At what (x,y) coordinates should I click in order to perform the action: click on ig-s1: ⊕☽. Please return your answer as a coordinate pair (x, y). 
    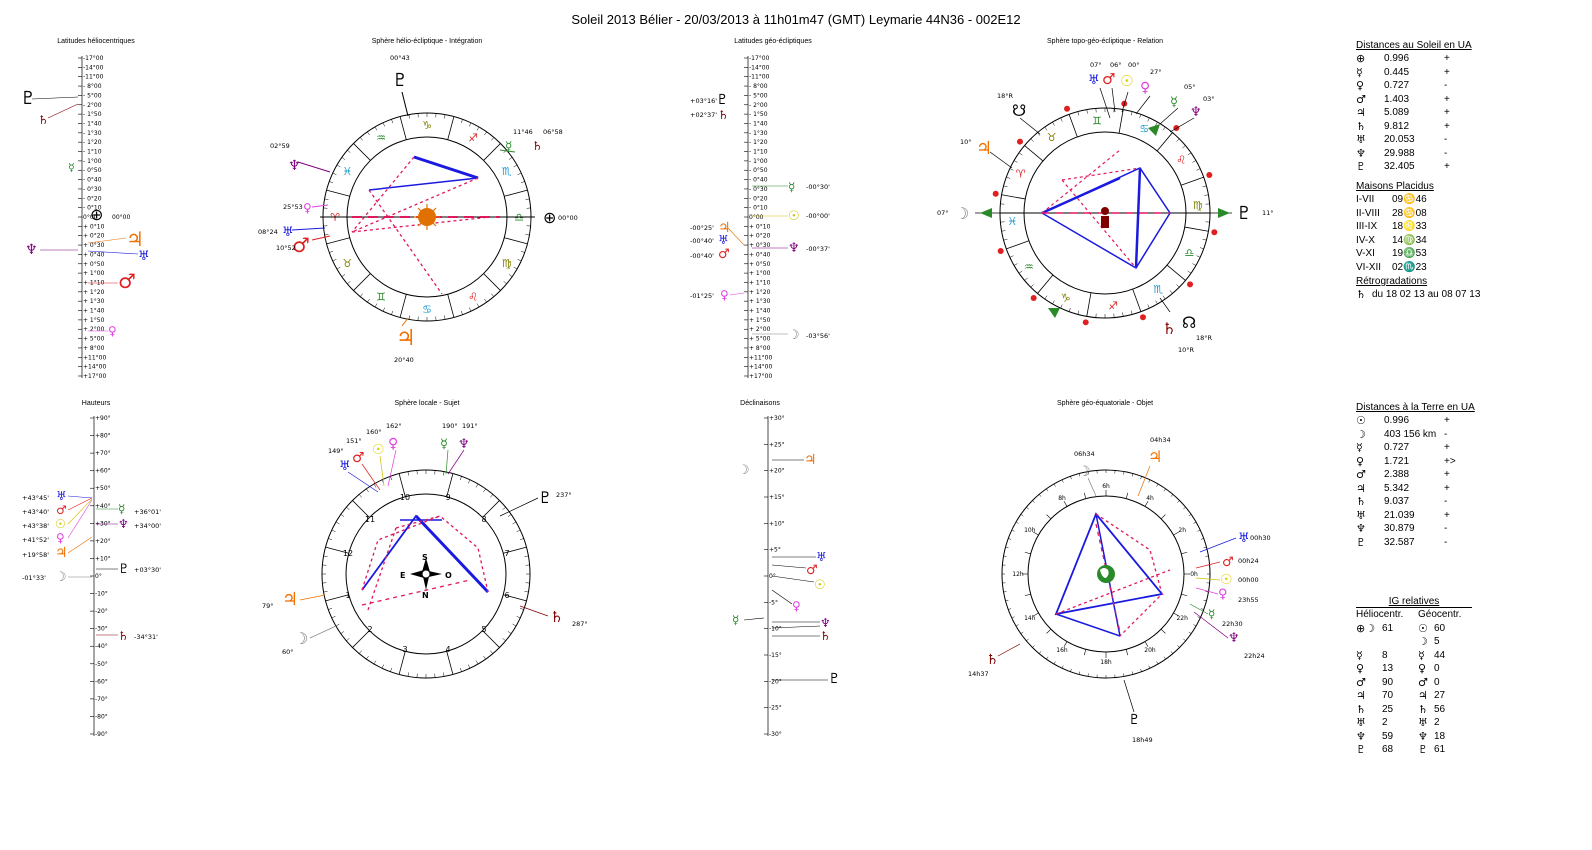
    Looking at the image, I should click on (1366, 628).